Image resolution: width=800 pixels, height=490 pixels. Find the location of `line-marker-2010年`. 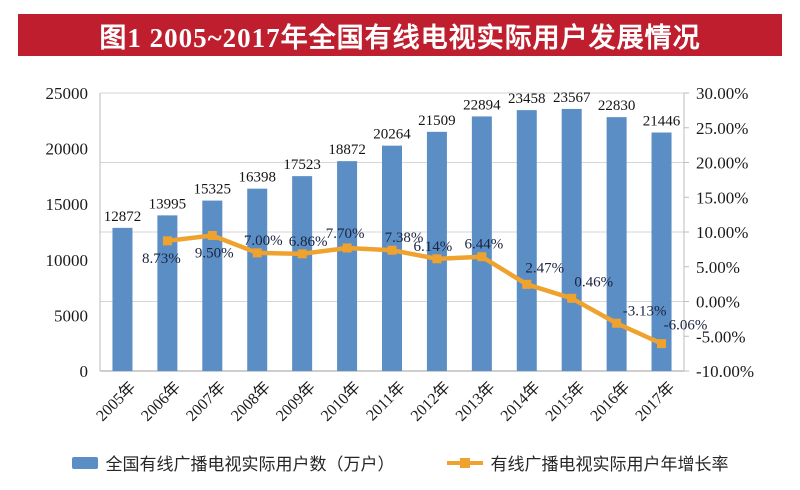

line-marker-2010年 is located at coordinates (347, 248).